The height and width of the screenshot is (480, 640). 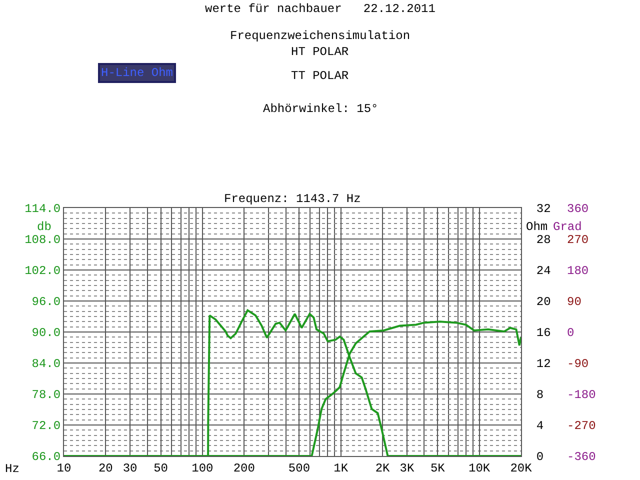 I want to click on y3-tick-label: 90, so click(x=574, y=302).